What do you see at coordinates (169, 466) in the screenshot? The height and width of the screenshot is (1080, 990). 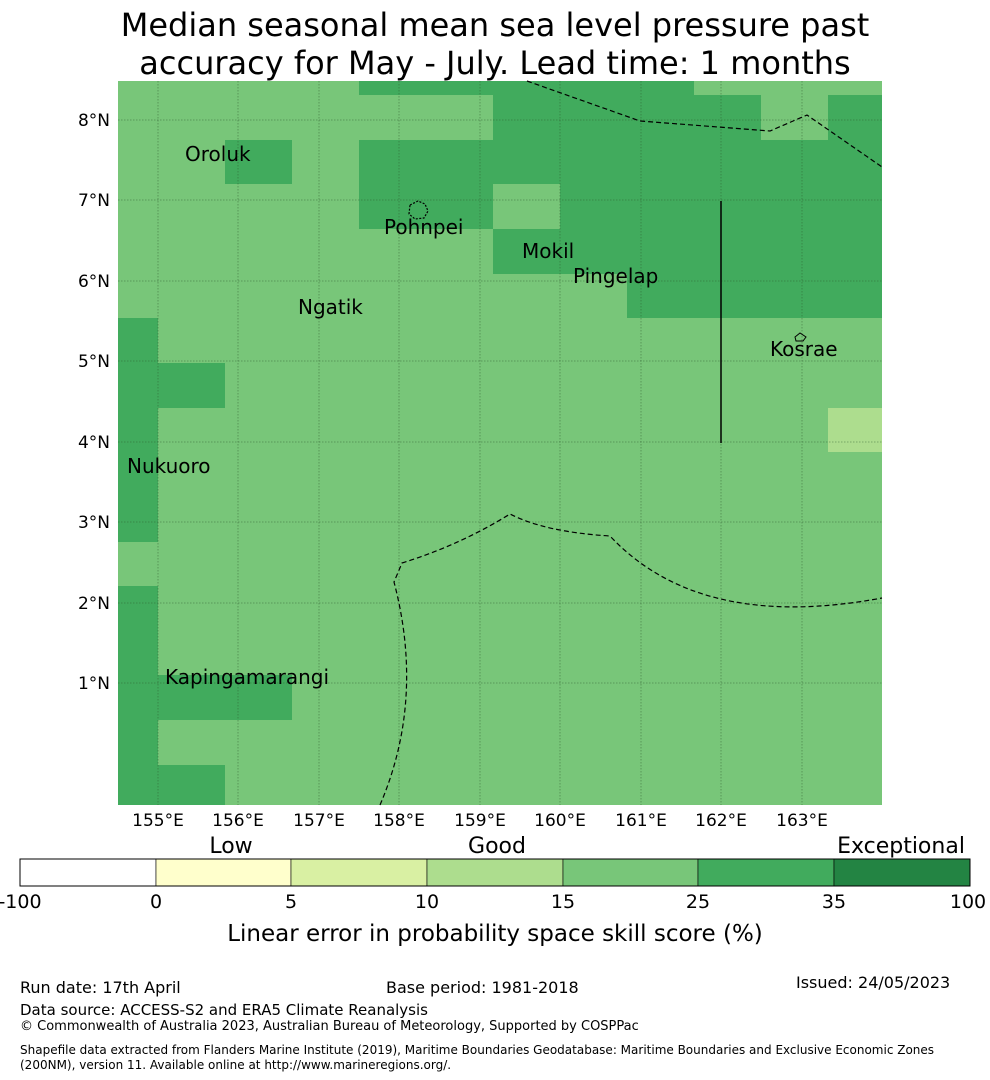 I see `place-label-nukuoro: Nukuoro` at bounding box center [169, 466].